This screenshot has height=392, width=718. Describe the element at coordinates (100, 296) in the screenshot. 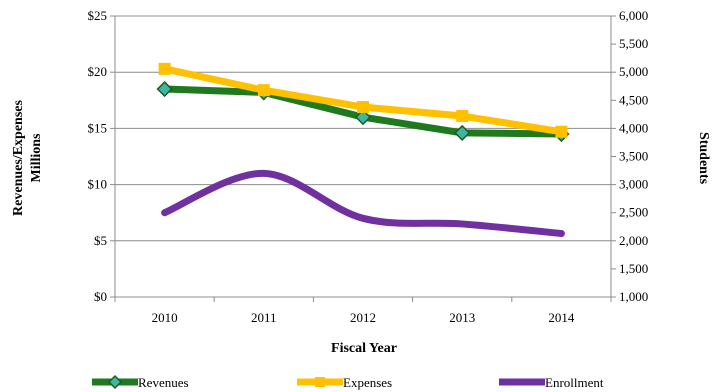

I see `left-tick-label: $0` at that location.